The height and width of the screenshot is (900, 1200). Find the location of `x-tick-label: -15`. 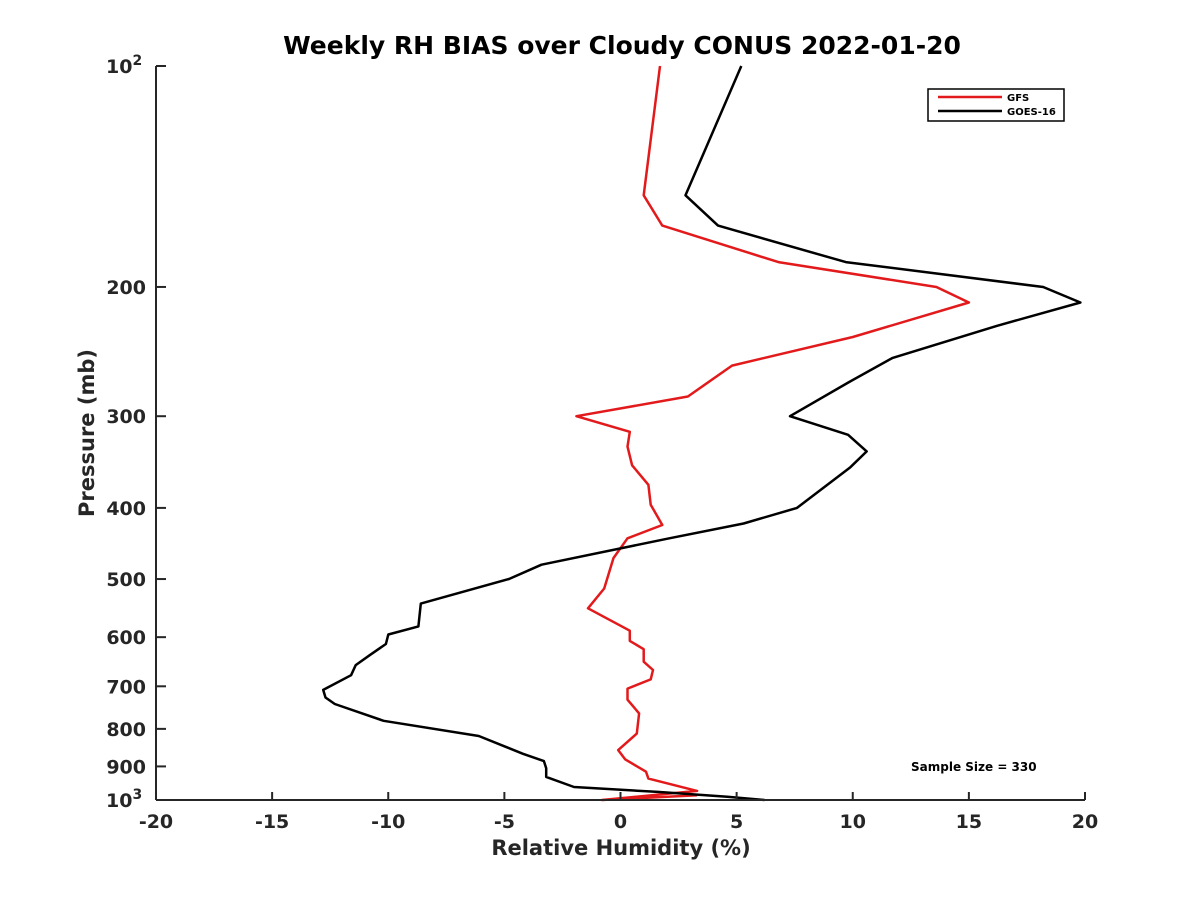

x-tick-label: -15 is located at coordinates (272, 822).